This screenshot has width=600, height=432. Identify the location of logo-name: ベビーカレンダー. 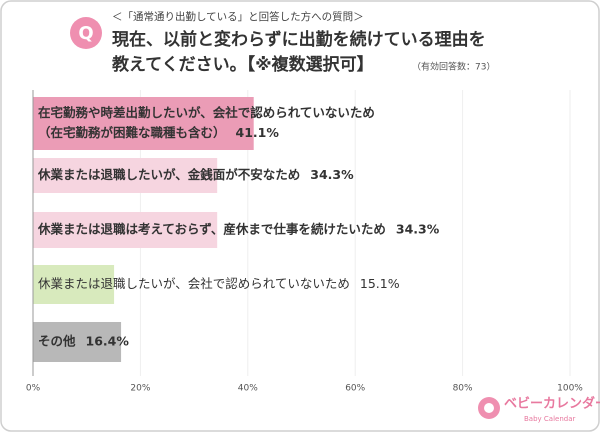
(552, 404).